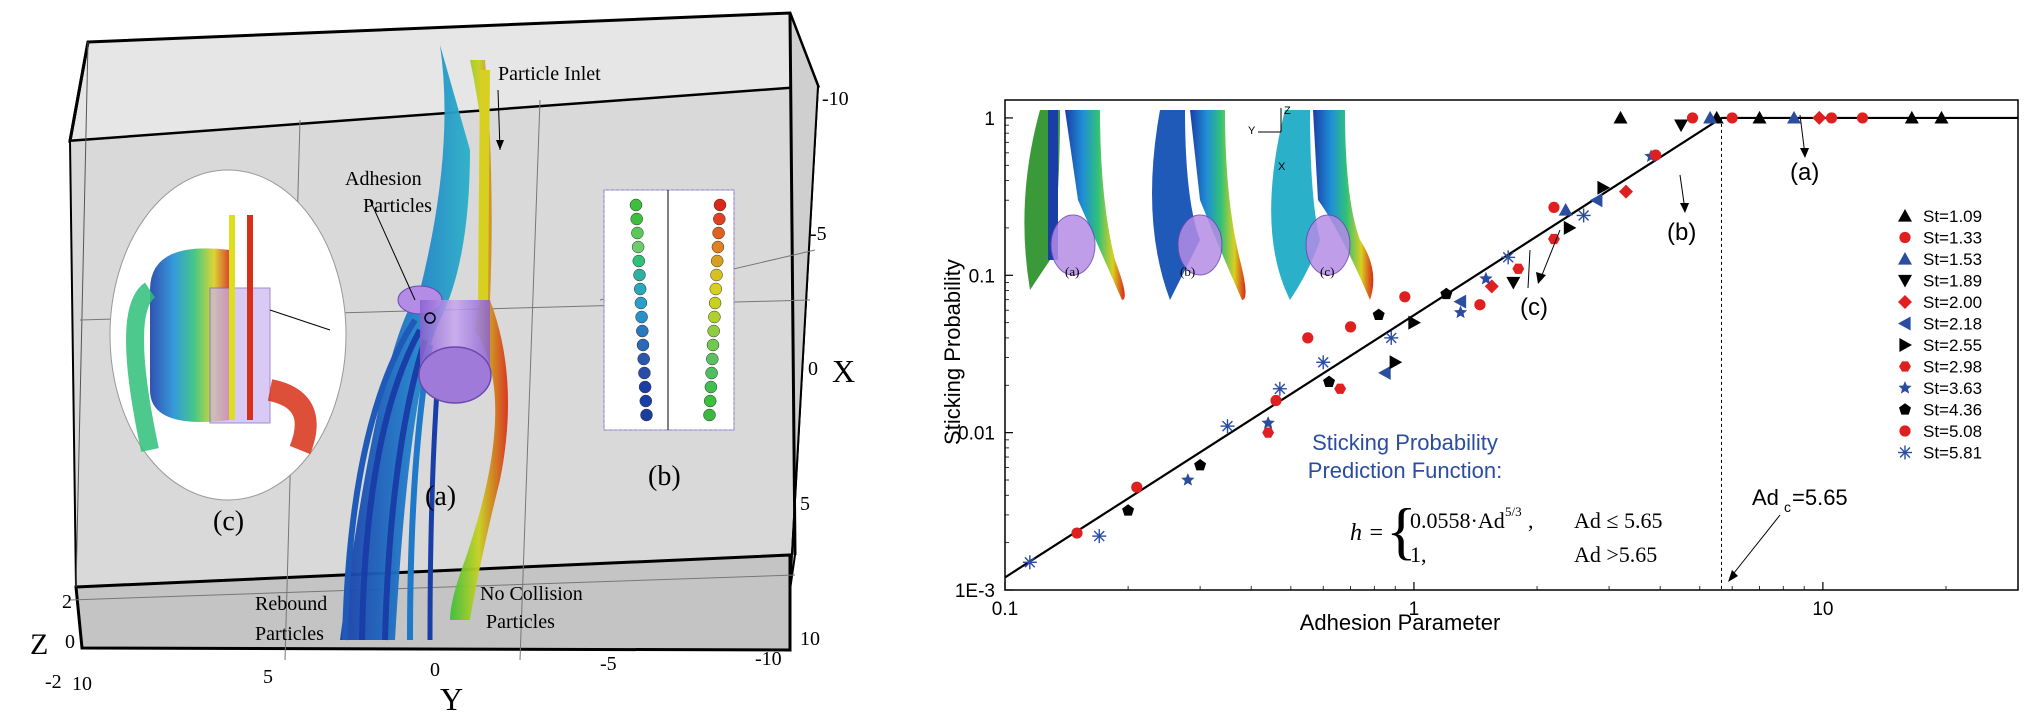  I want to click on x-tick: 5, so click(805, 504).